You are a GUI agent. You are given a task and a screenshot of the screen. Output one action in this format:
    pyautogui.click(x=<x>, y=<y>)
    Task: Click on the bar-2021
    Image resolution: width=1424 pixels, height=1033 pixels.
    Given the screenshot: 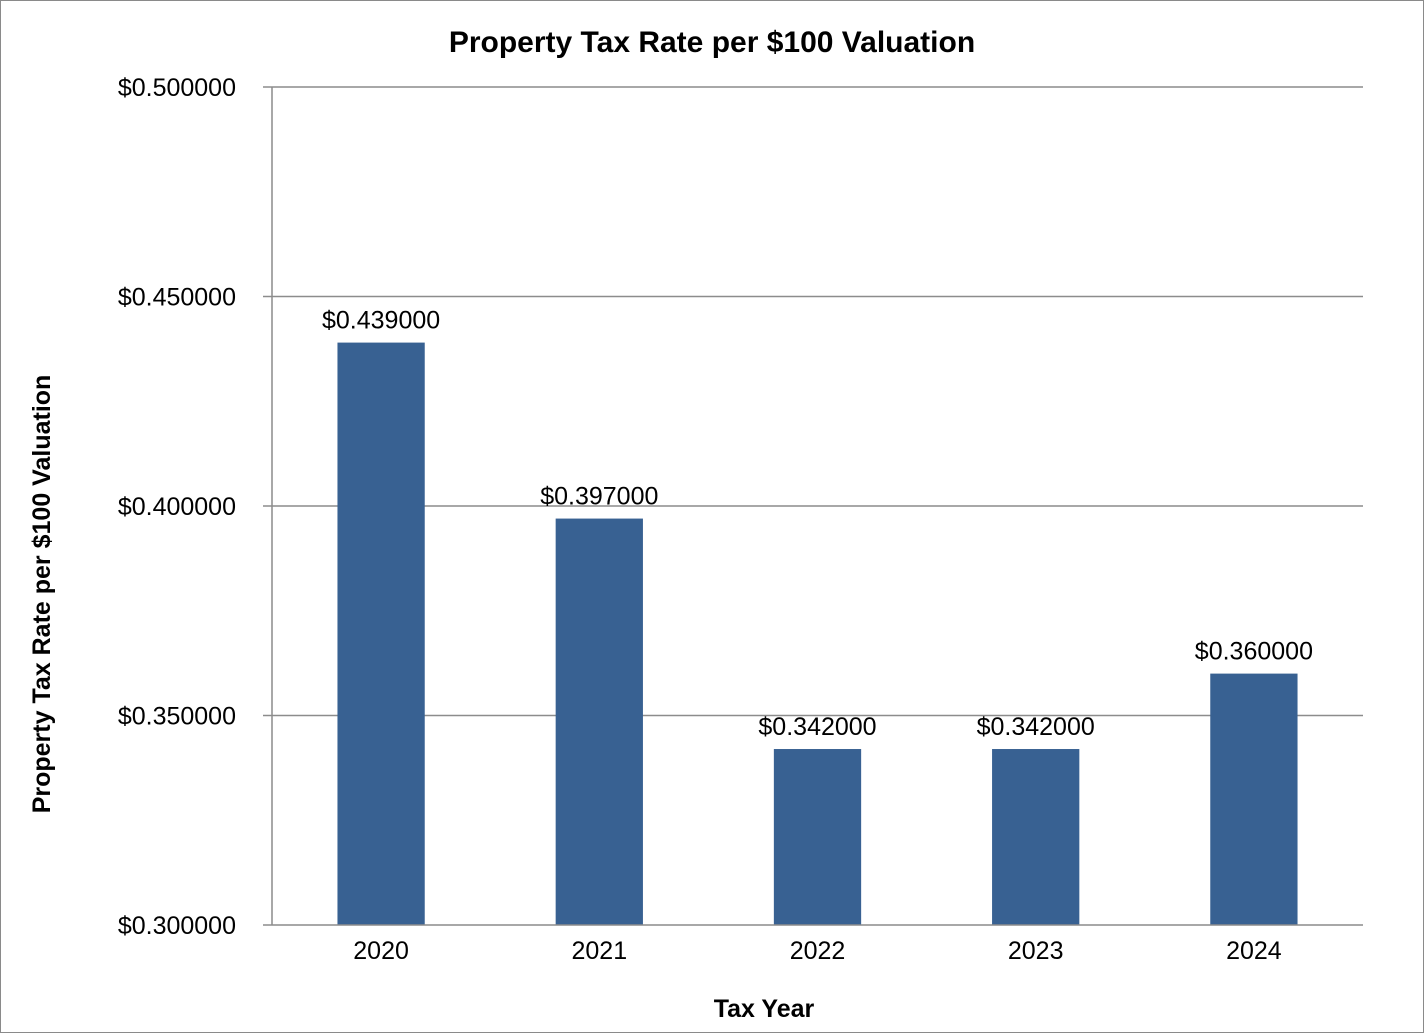 What is the action you would take?
    pyautogui.click(x=599, y=721)
    